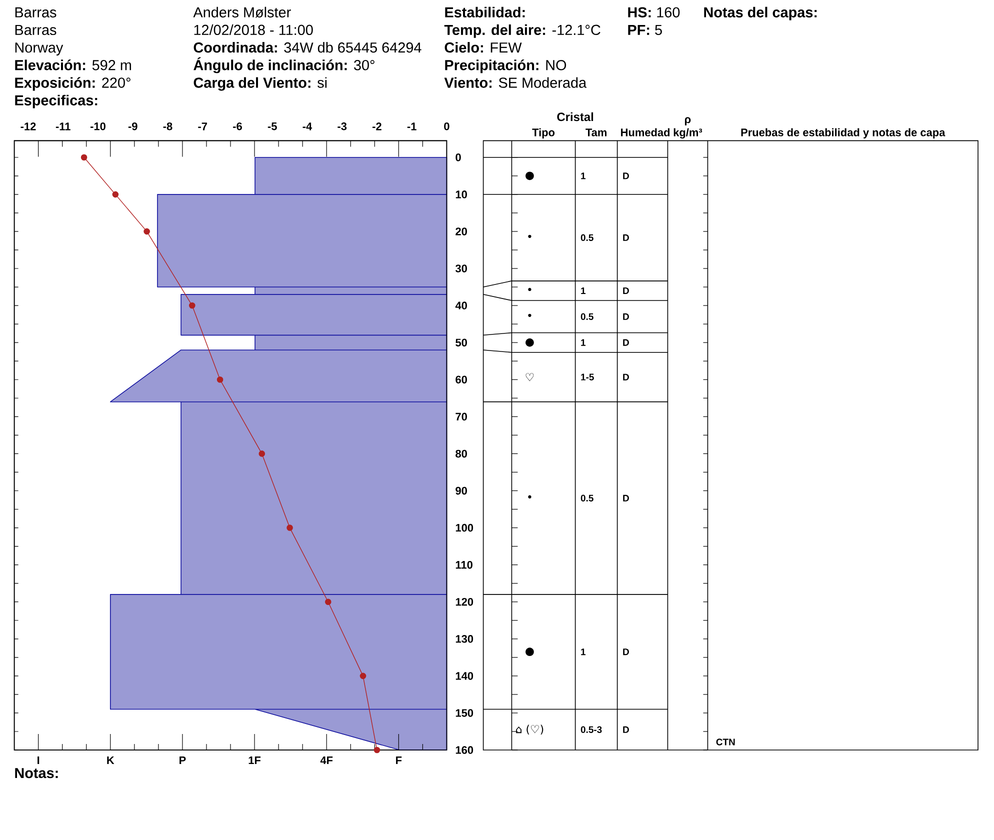  Describe the element at coordinates (465, 528) in the screenshot. I see `y-tick-label: 100` at that location.